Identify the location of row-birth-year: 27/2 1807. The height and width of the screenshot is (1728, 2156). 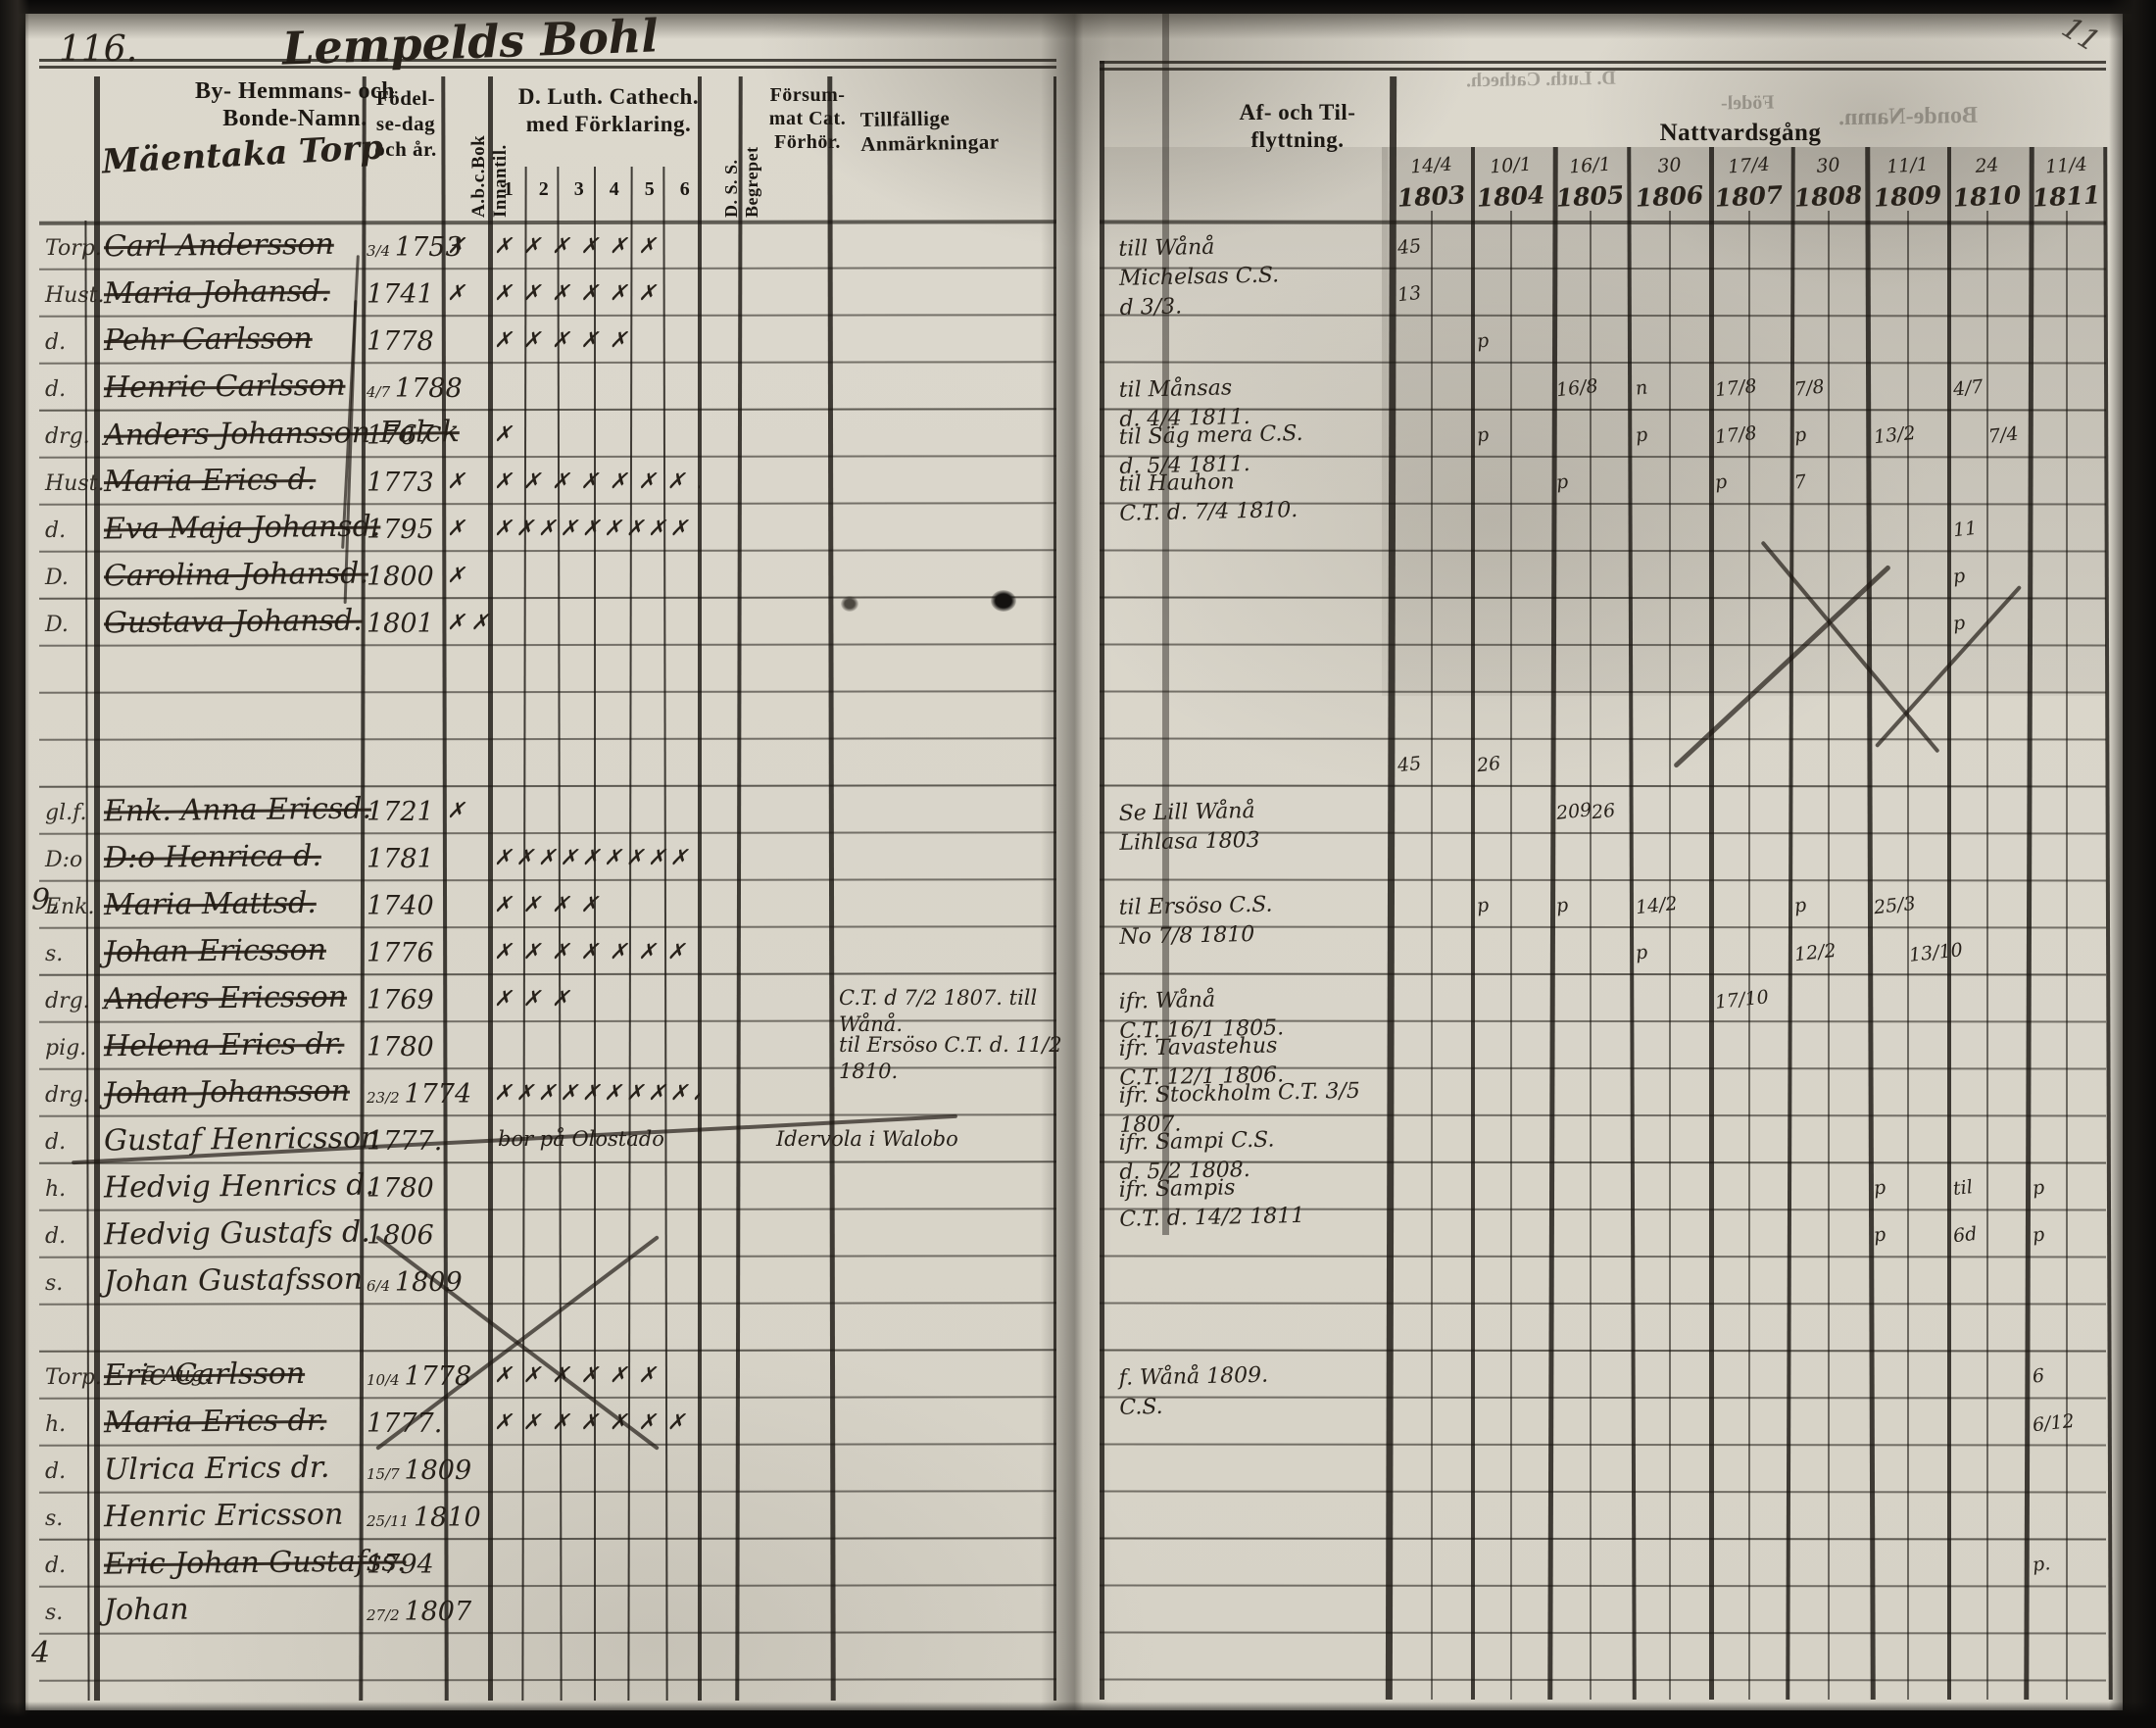
(419, 1612).